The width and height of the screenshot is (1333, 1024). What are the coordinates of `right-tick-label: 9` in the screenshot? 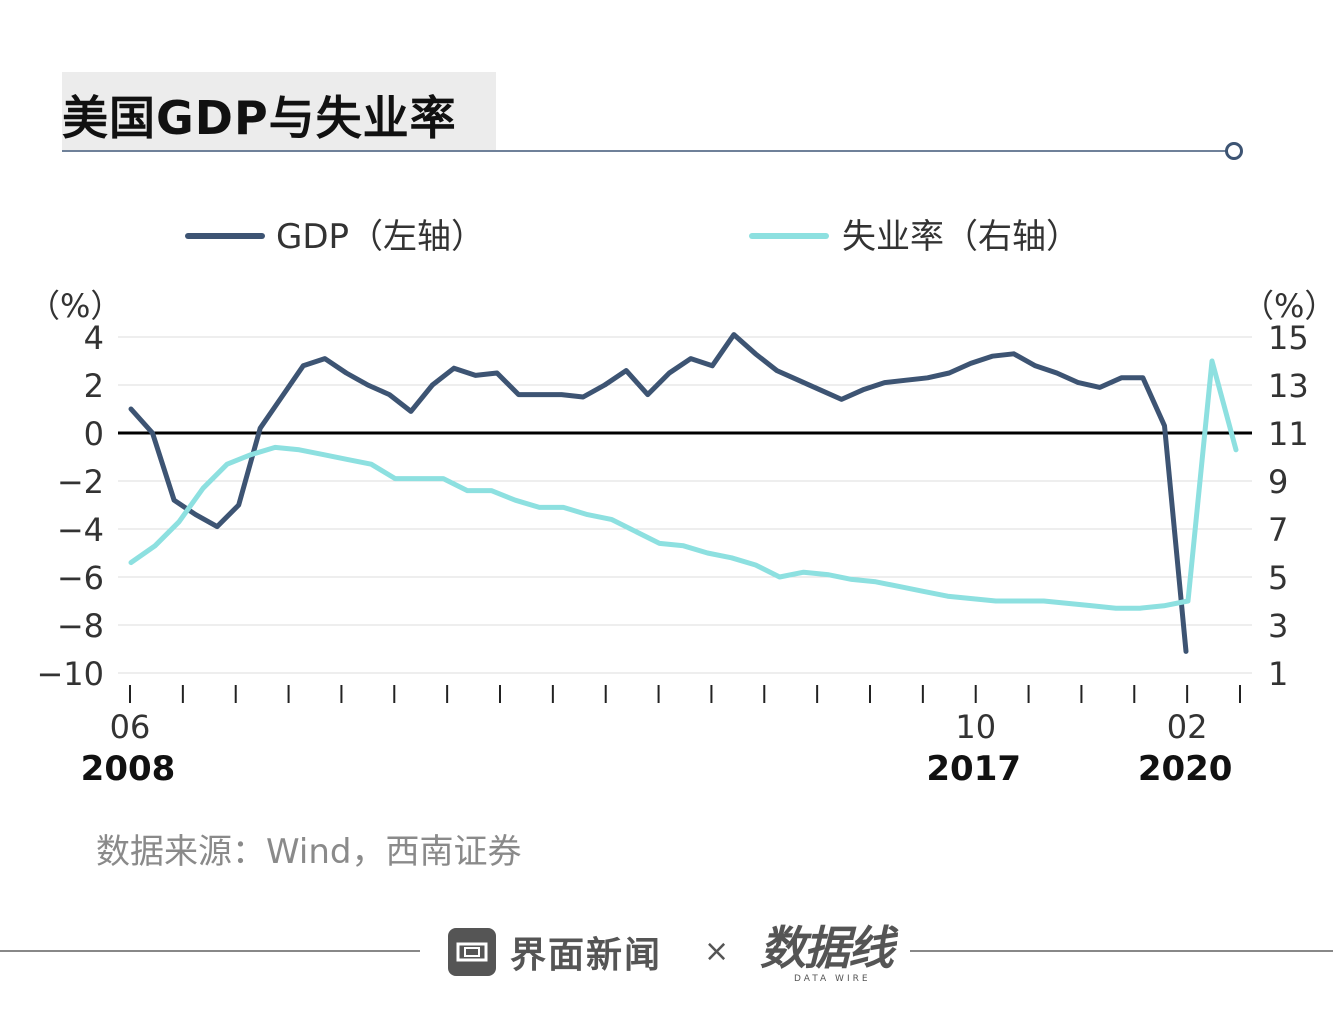 It's located at (1278, 482).